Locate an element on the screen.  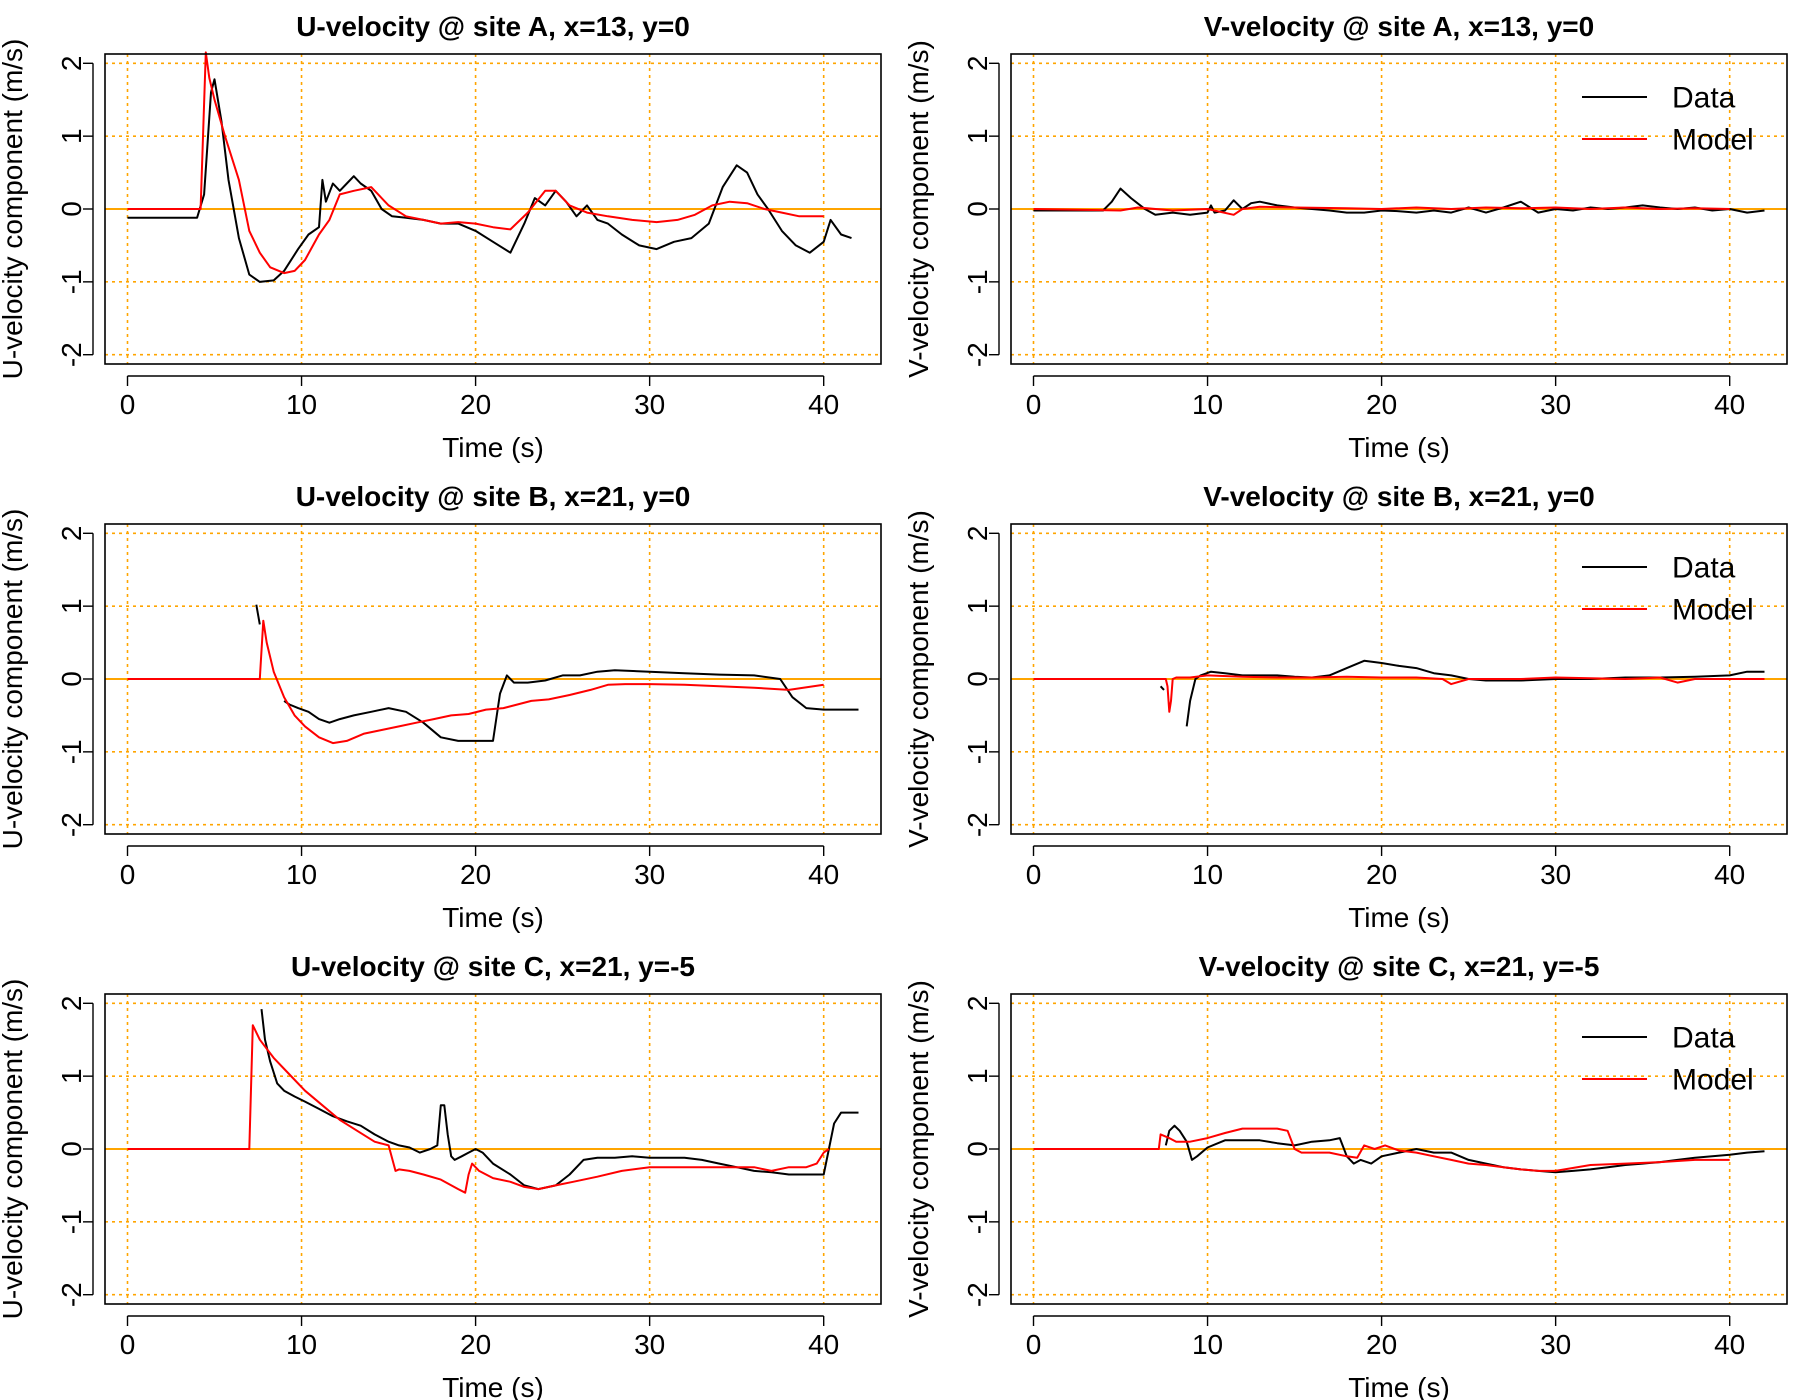
chart-2-x-tick-label: 40 is located at coordinates (1729, 404).